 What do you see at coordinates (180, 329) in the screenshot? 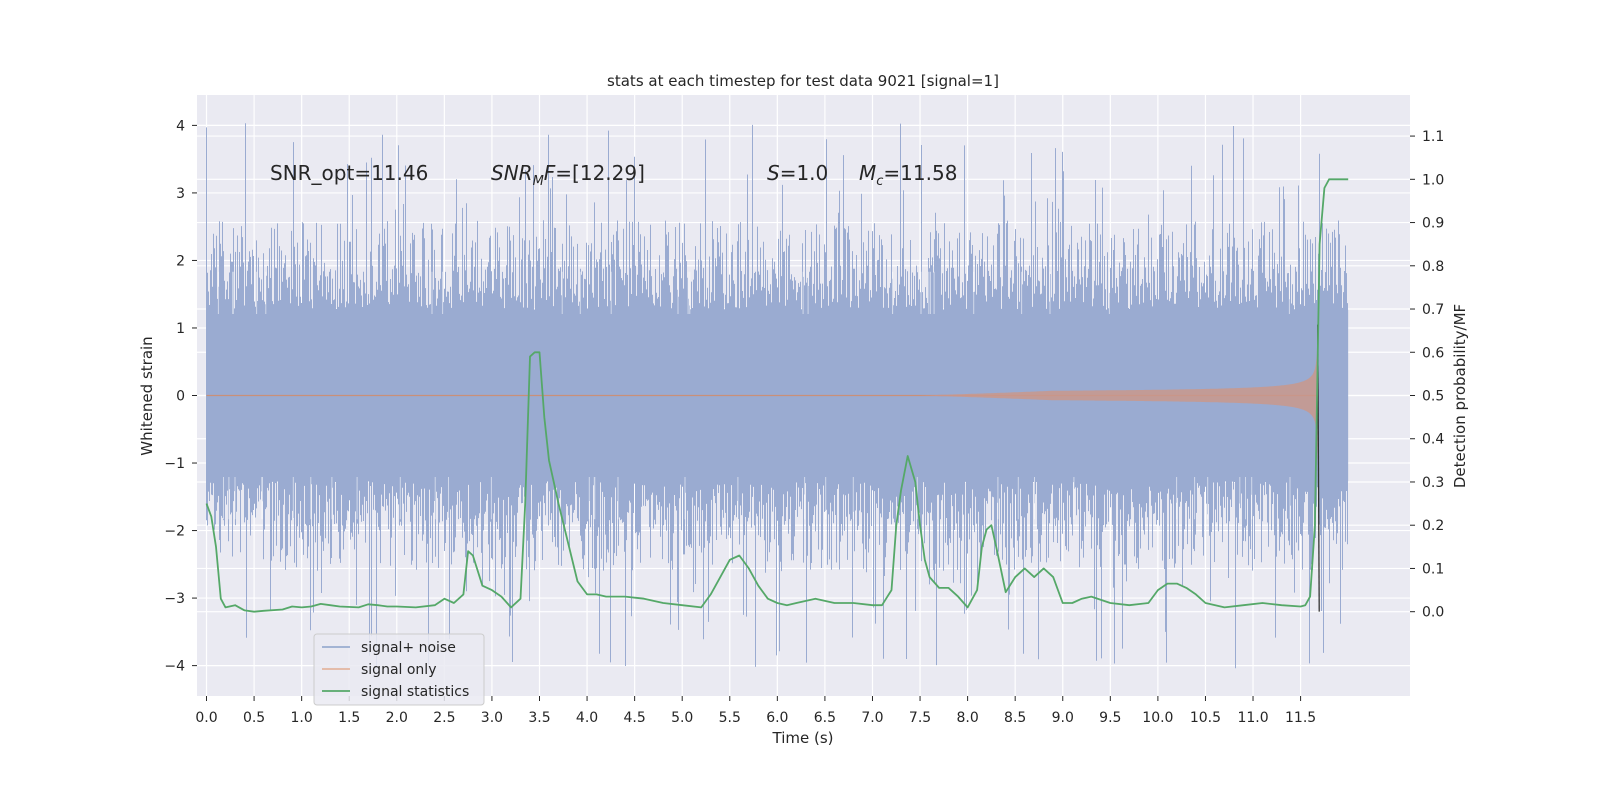
I see `left-y-tick-label: 1` at bounding box center [180, 329].